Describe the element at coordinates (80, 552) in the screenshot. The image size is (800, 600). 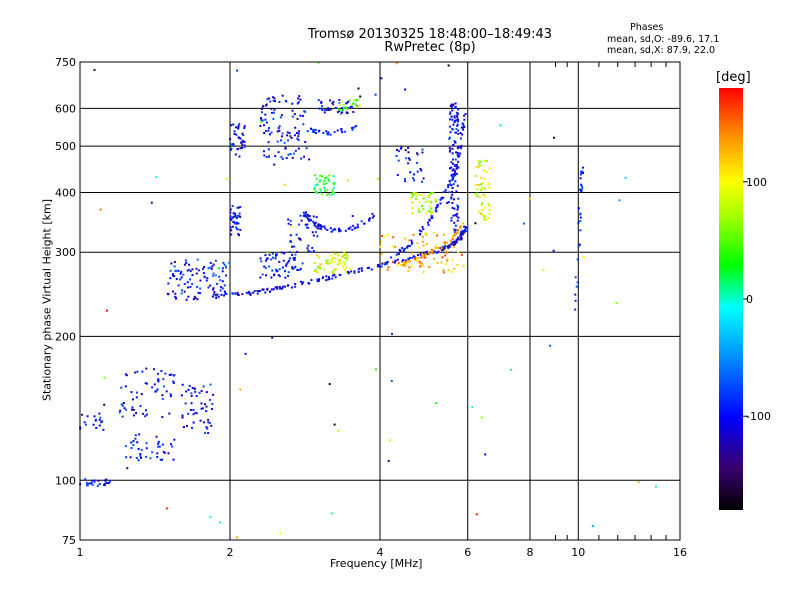
I see `x-tick-label: 1` at that location.